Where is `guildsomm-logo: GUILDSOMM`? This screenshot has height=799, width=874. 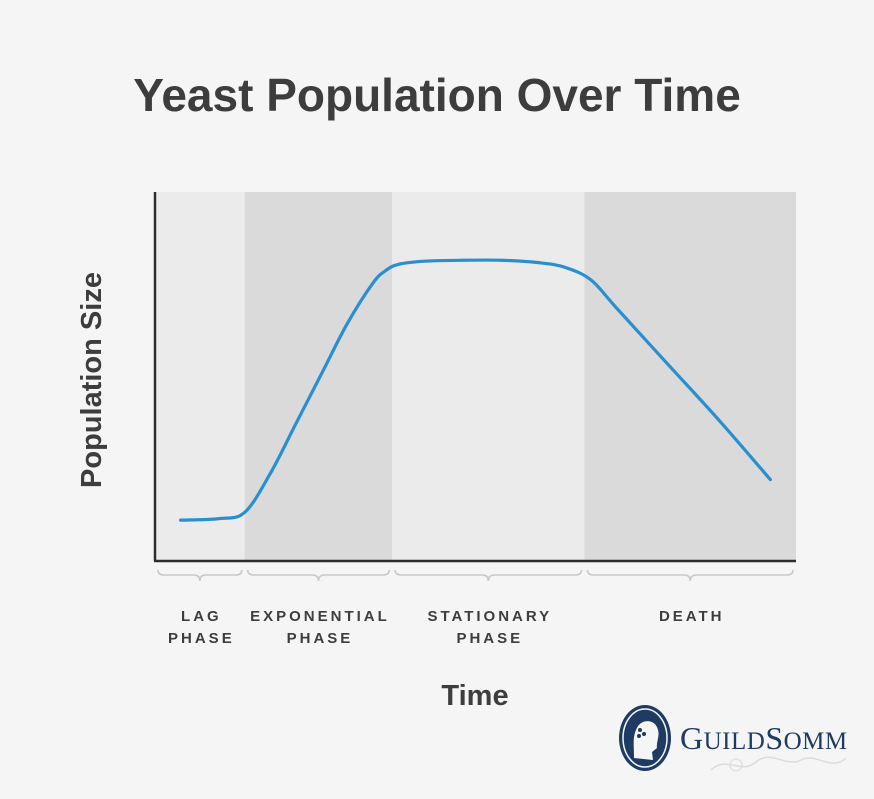 guildsomm-logo: GUILDSOMM is located at coordinates (739, 740).